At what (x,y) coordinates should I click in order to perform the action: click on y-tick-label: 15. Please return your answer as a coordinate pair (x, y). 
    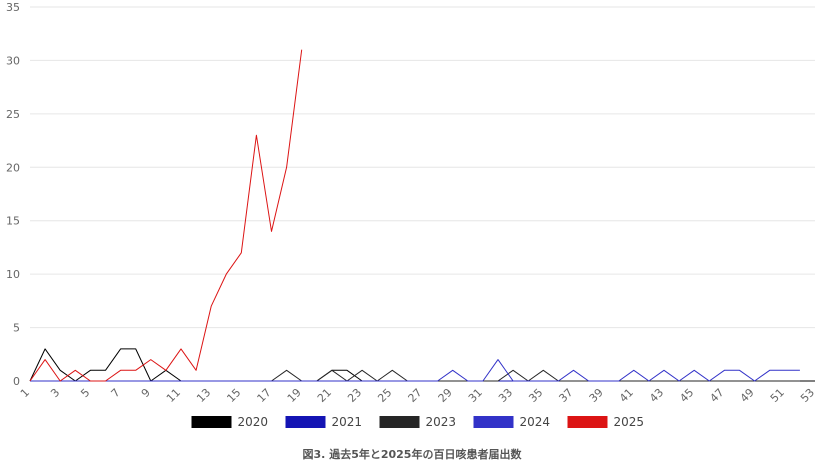
    Looking at the image, I should click on (13, 221).